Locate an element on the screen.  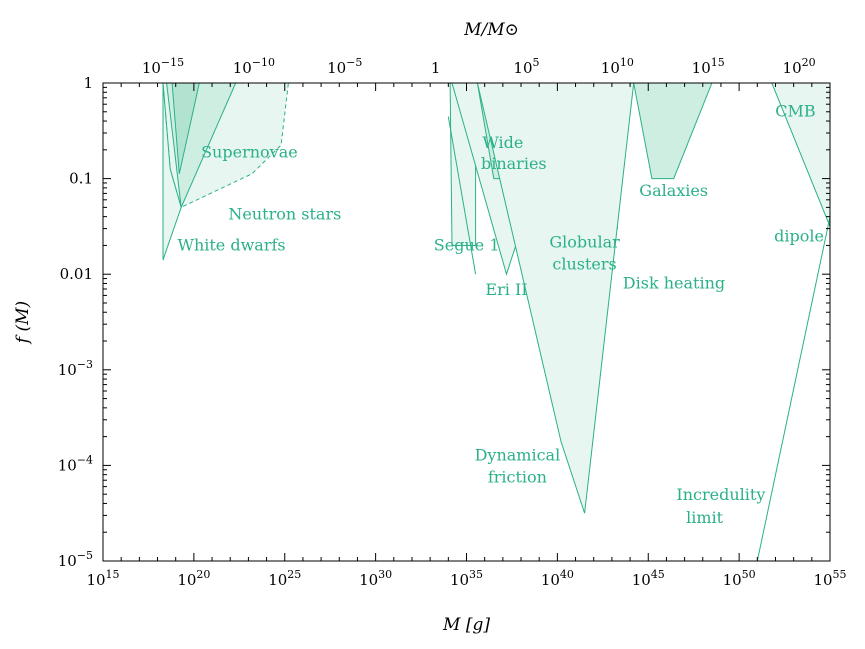
top-tick-label: 10⁻¹⁵ is located at coordinates (163, 66).